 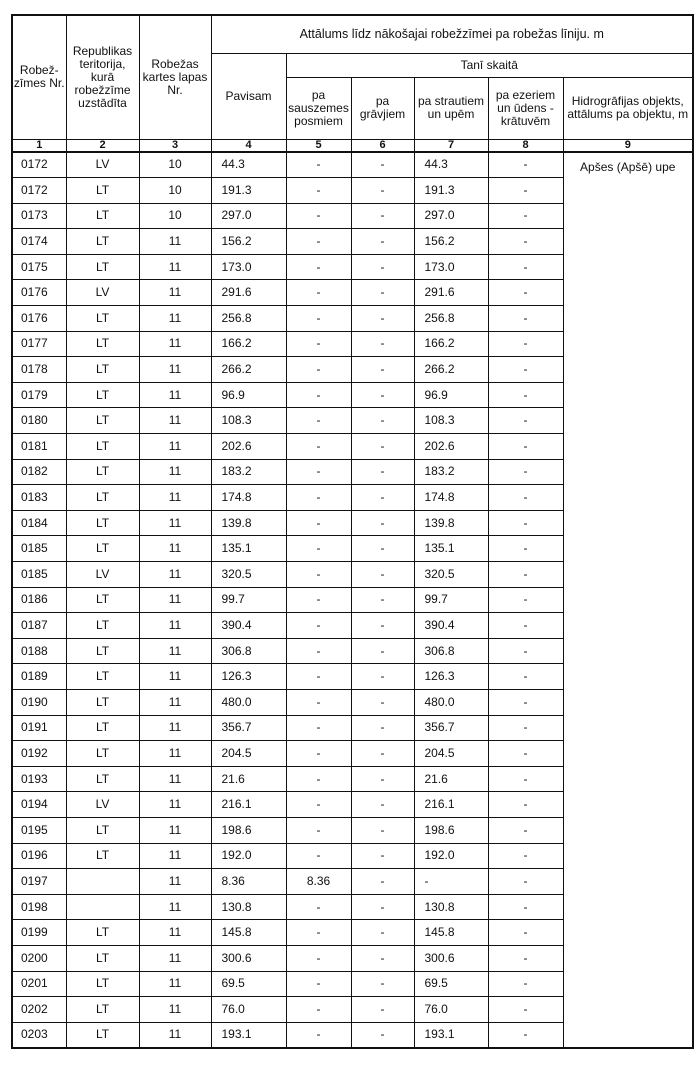 I want to click on table-row: 0201 LT 11 69.5- -69.5-, so click(x=352, y=984).